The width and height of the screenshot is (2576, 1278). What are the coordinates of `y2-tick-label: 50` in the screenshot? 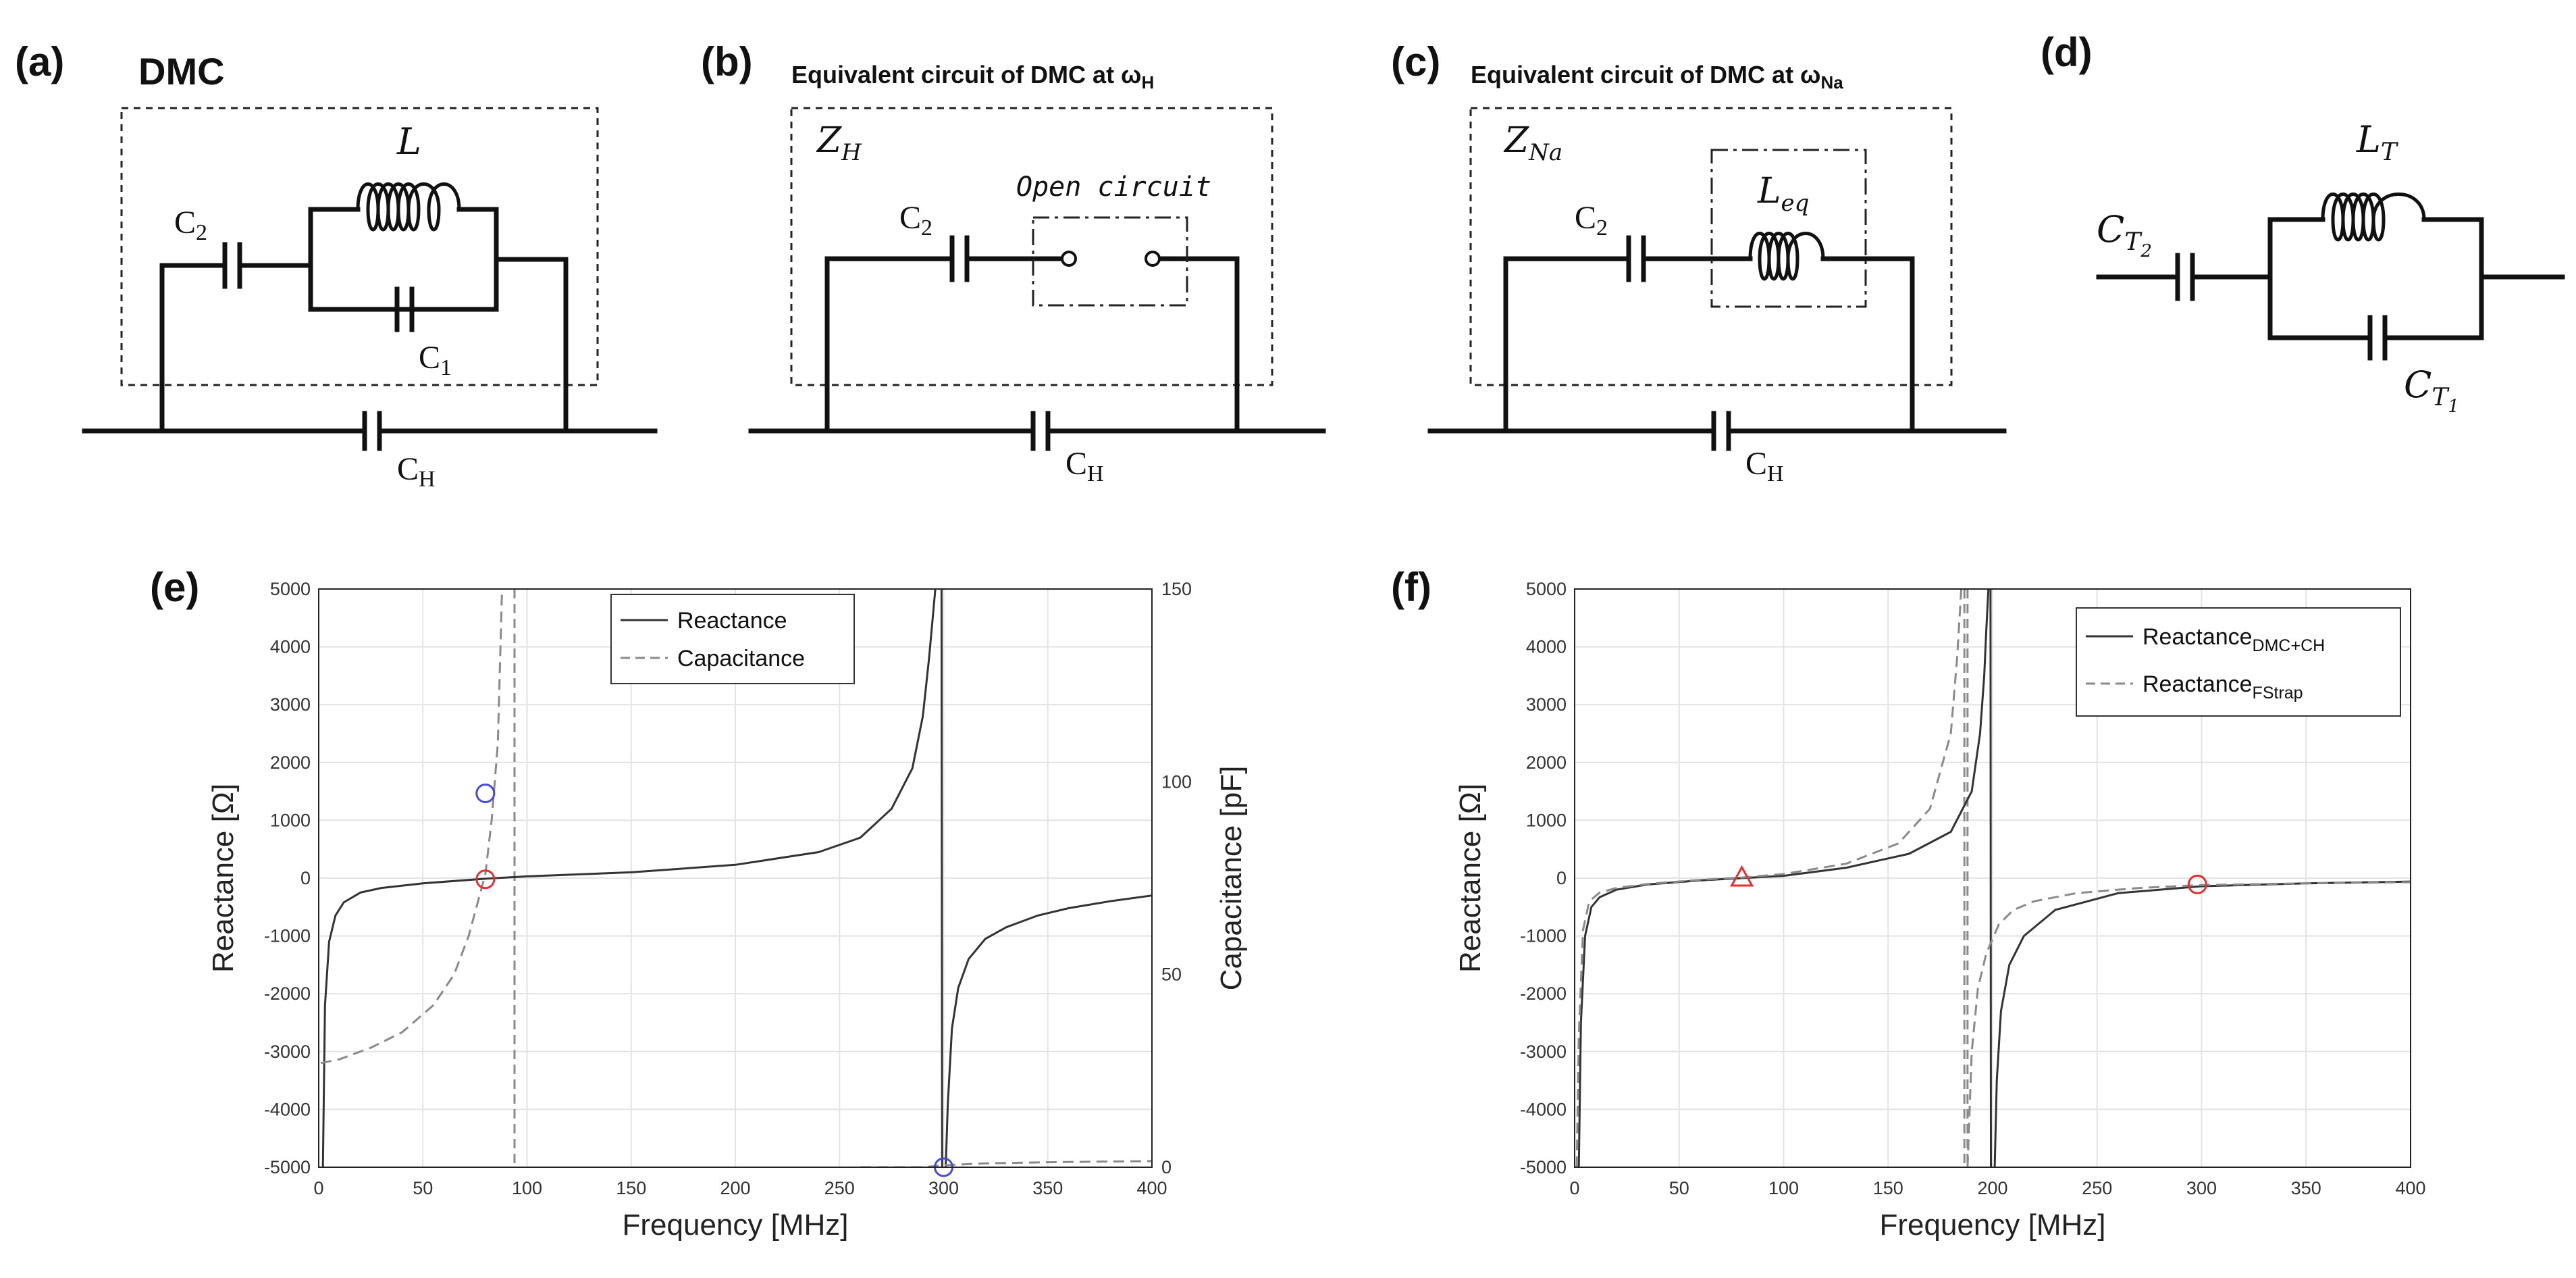 It's located at (1171, 975).